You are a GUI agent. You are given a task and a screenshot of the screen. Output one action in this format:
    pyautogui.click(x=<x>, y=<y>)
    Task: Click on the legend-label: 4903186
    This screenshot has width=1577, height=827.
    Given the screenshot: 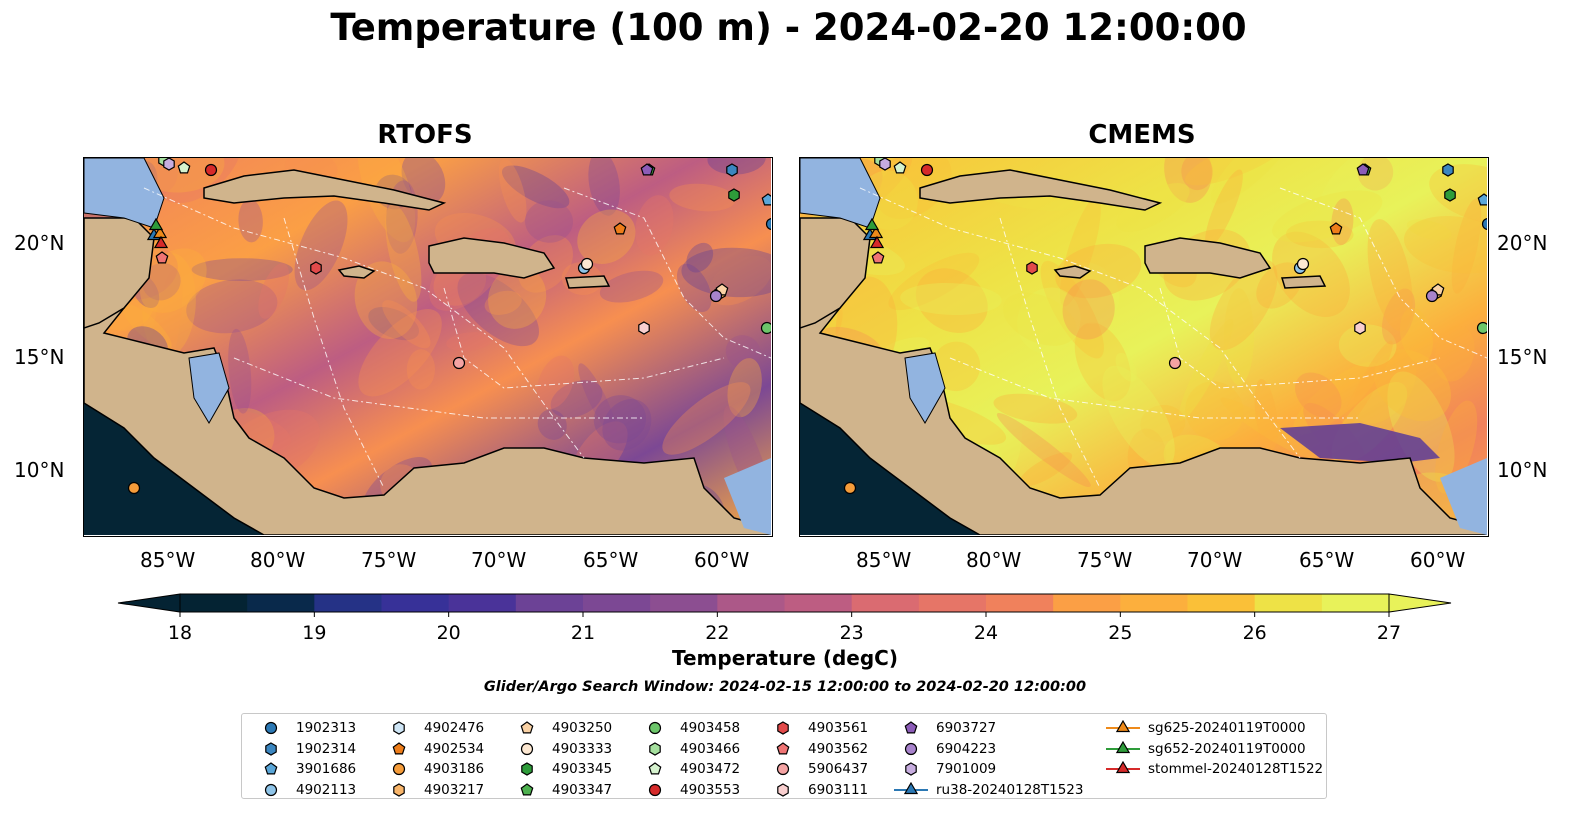 What is the action you would take?
    pyautogui.click(x=454, y=769)
    